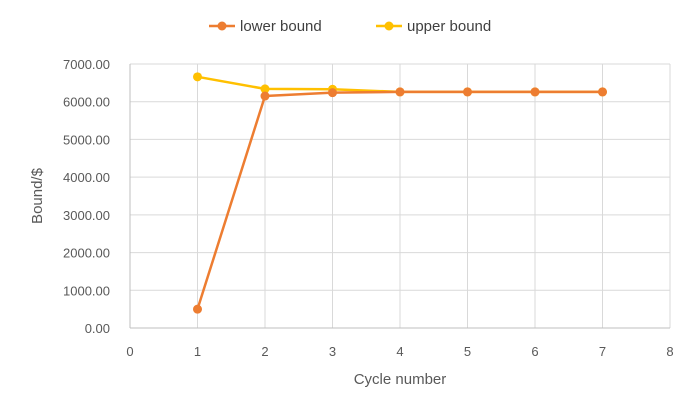  Describe the element at coordinates (669, 351) in the screenshot. I see `x-tick-label: 8` at that location.